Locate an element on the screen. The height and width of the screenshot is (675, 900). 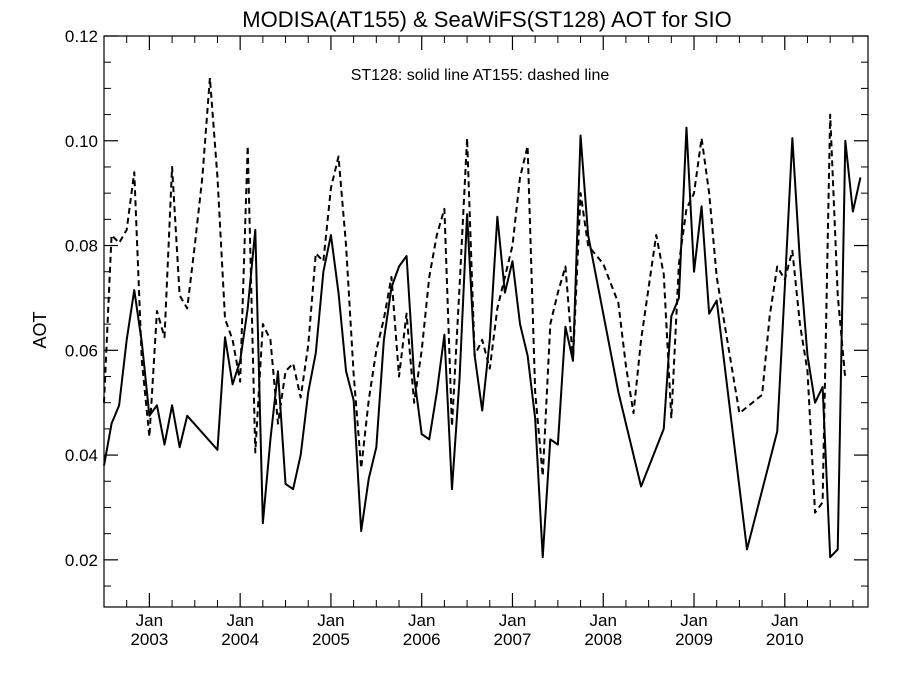
y-tick-label: 0.02 is located at coordinates (81, 560).